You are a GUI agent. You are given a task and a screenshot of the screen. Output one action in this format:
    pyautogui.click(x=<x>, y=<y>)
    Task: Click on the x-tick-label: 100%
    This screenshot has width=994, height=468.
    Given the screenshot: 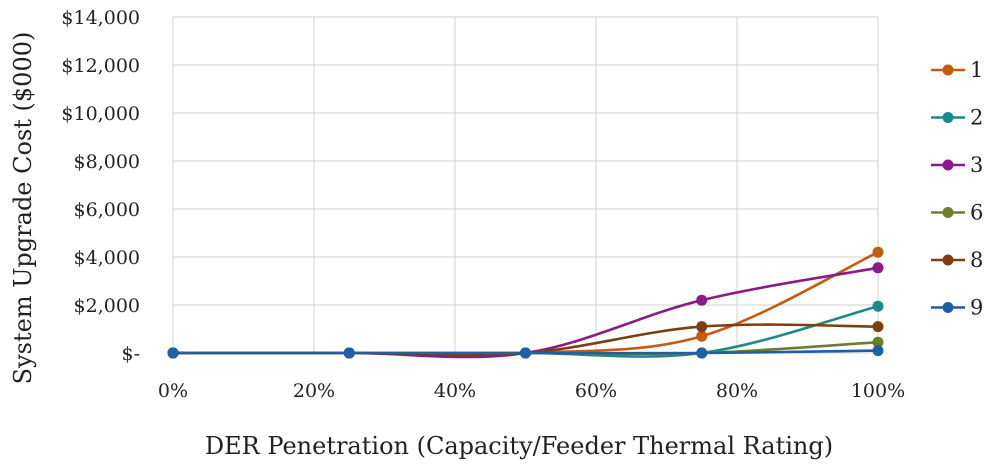 What is the action you would take?
    pyautogui.click(x=878, y=391)
    